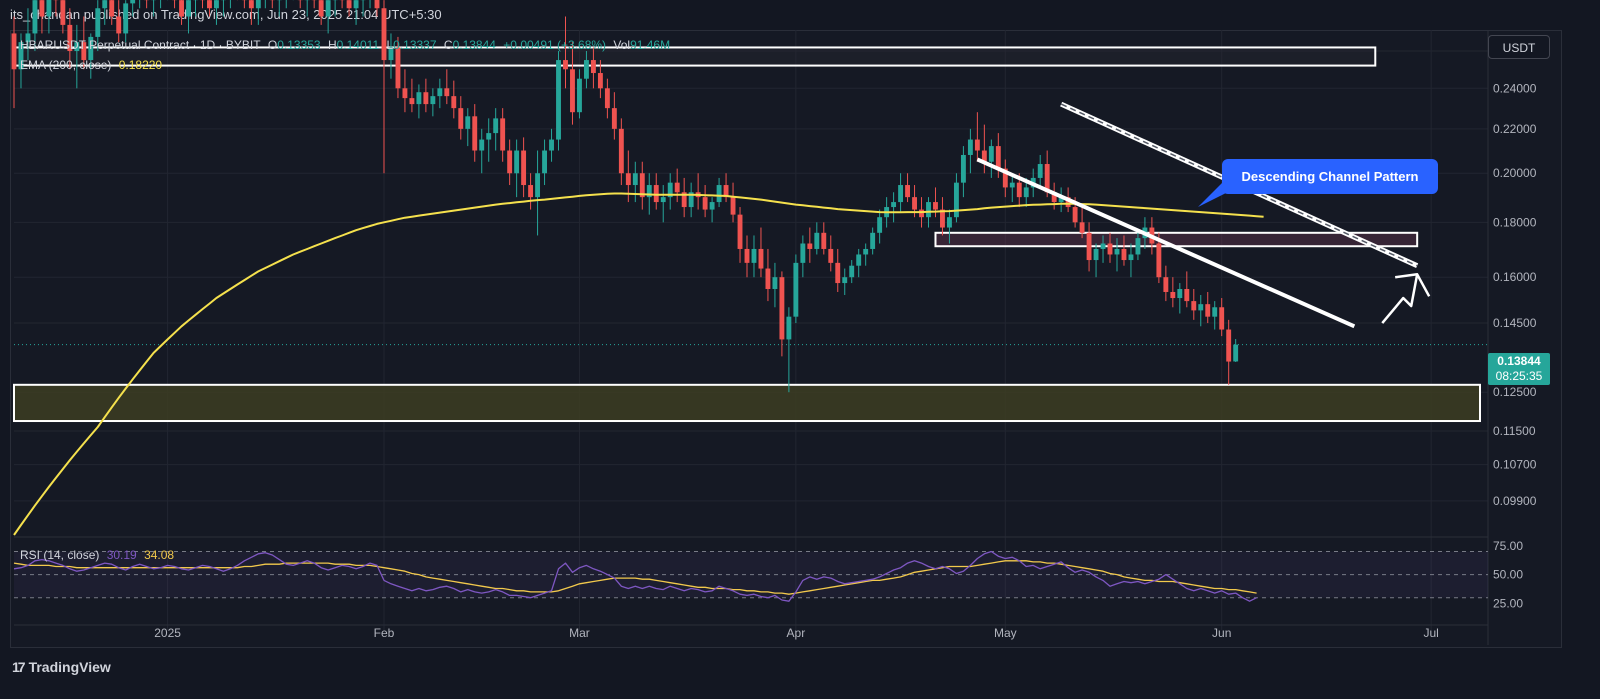 The image size is (1600, 699). What do you see at coordinates (358, 45) in the screenshot?
I see `high-value: 0.14011` at bounding box center [358, 45].